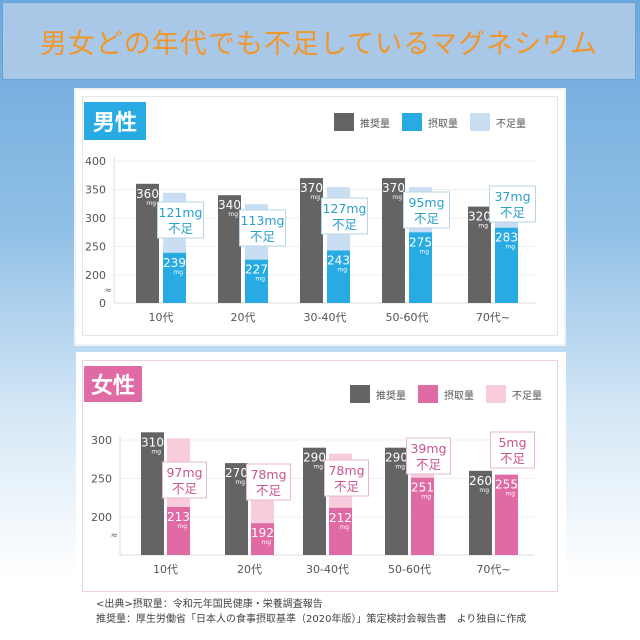  I want to click on bar-value-recommended: 370, so click(393, 188).